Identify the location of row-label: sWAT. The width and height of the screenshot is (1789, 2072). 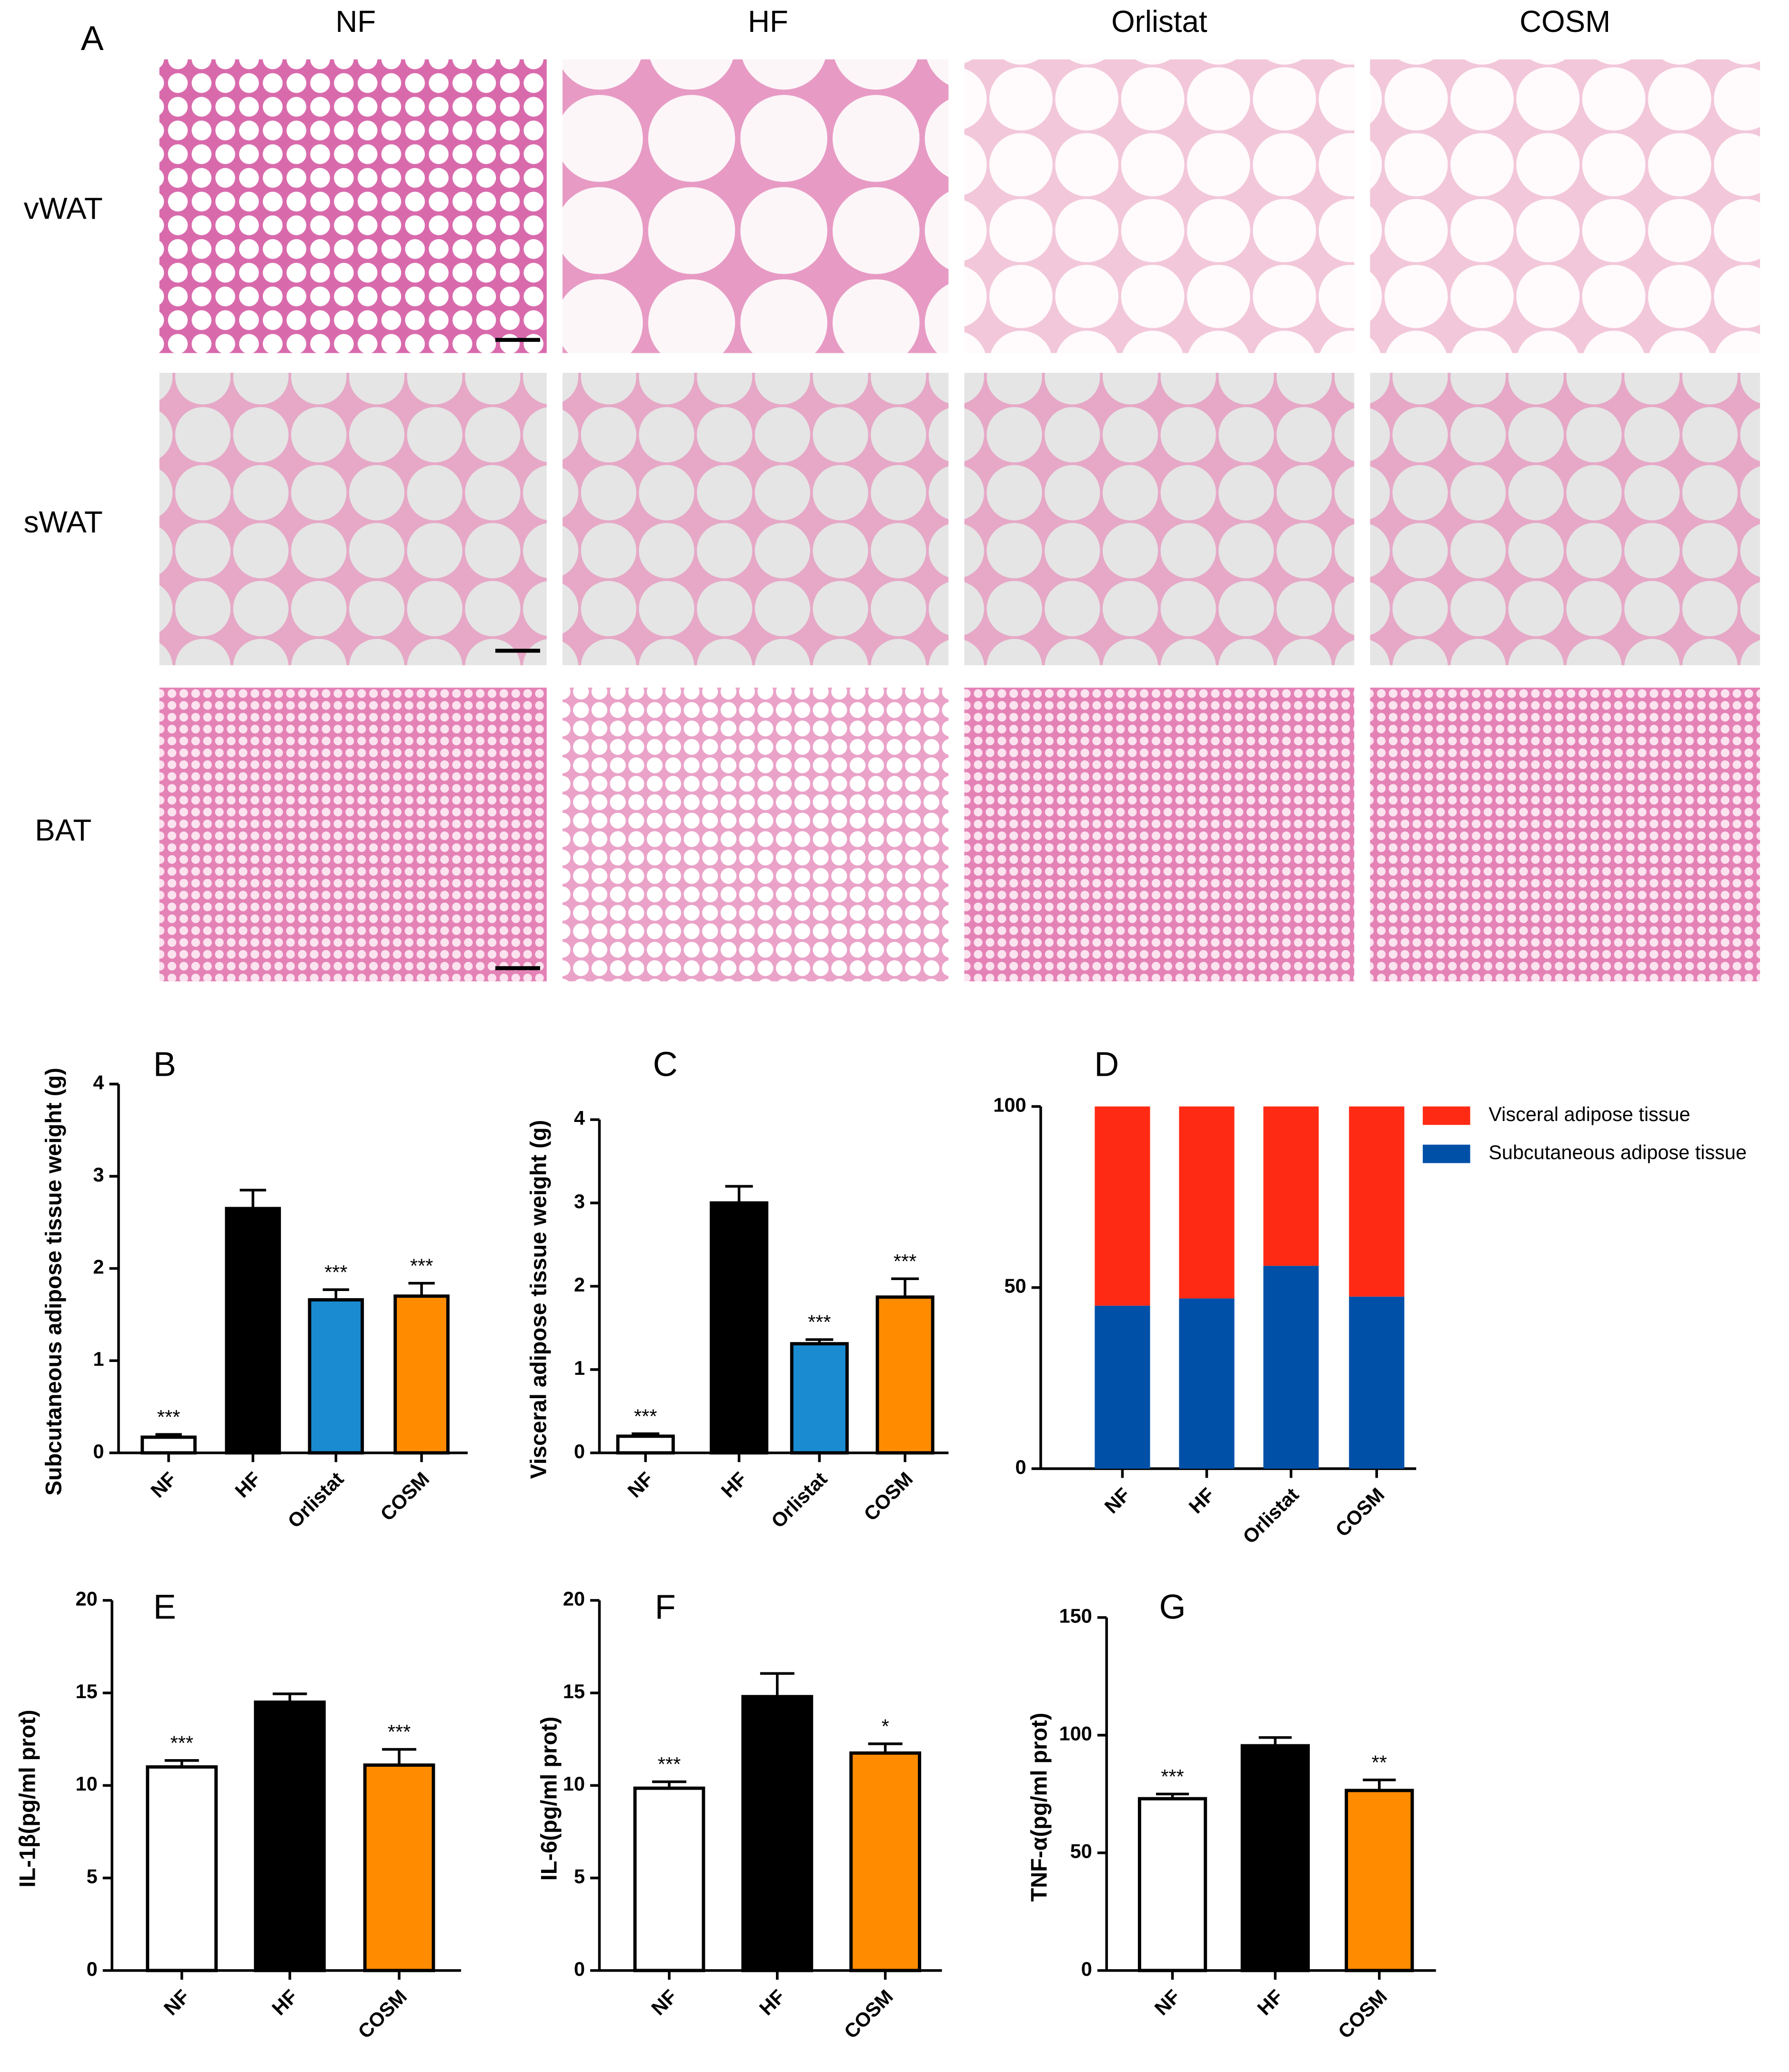
(63, 522).